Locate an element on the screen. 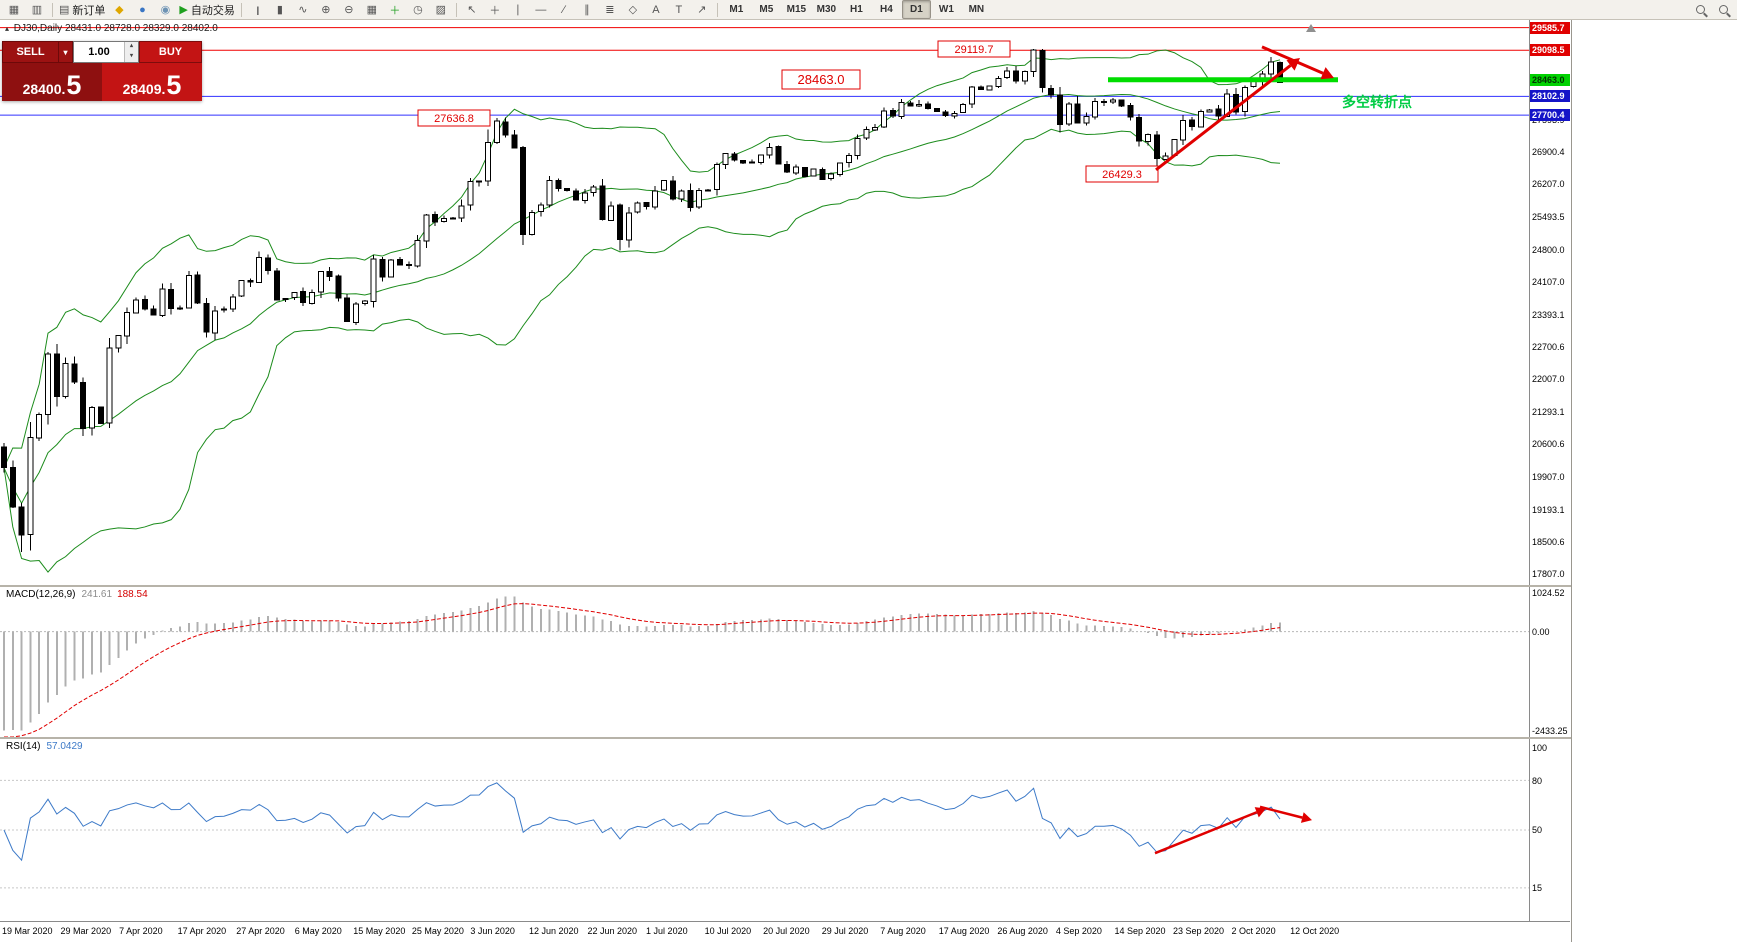 The height and width of the screenshot is (942, 1737). annotation-label-box is located at coordinates (974, 49).